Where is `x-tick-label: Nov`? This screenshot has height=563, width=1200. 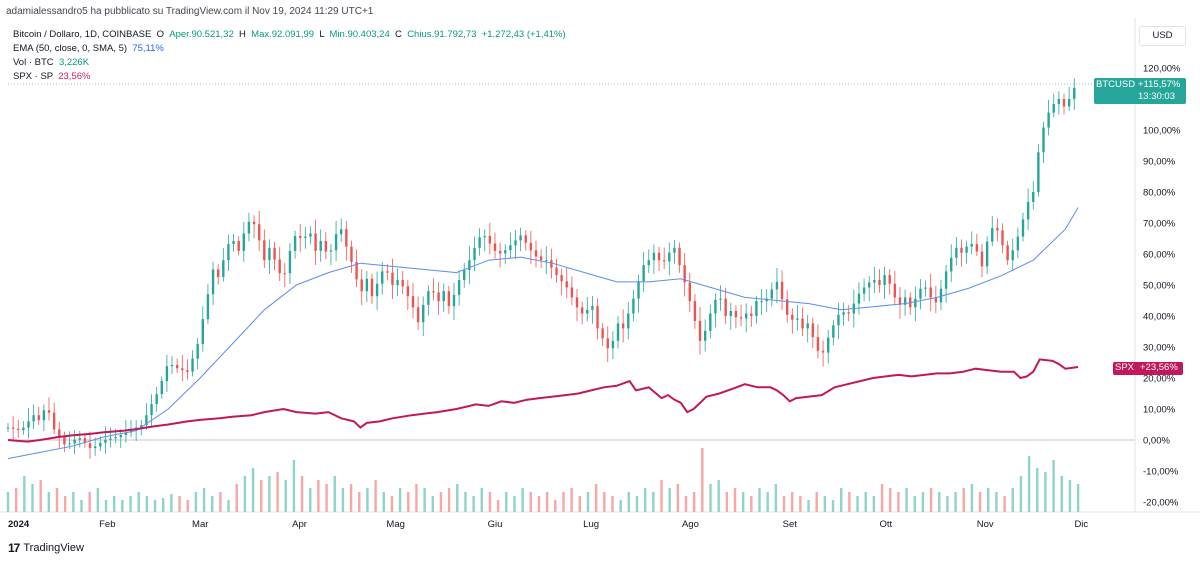
x-tick-label: Nov is located at coordinates (985, 524).